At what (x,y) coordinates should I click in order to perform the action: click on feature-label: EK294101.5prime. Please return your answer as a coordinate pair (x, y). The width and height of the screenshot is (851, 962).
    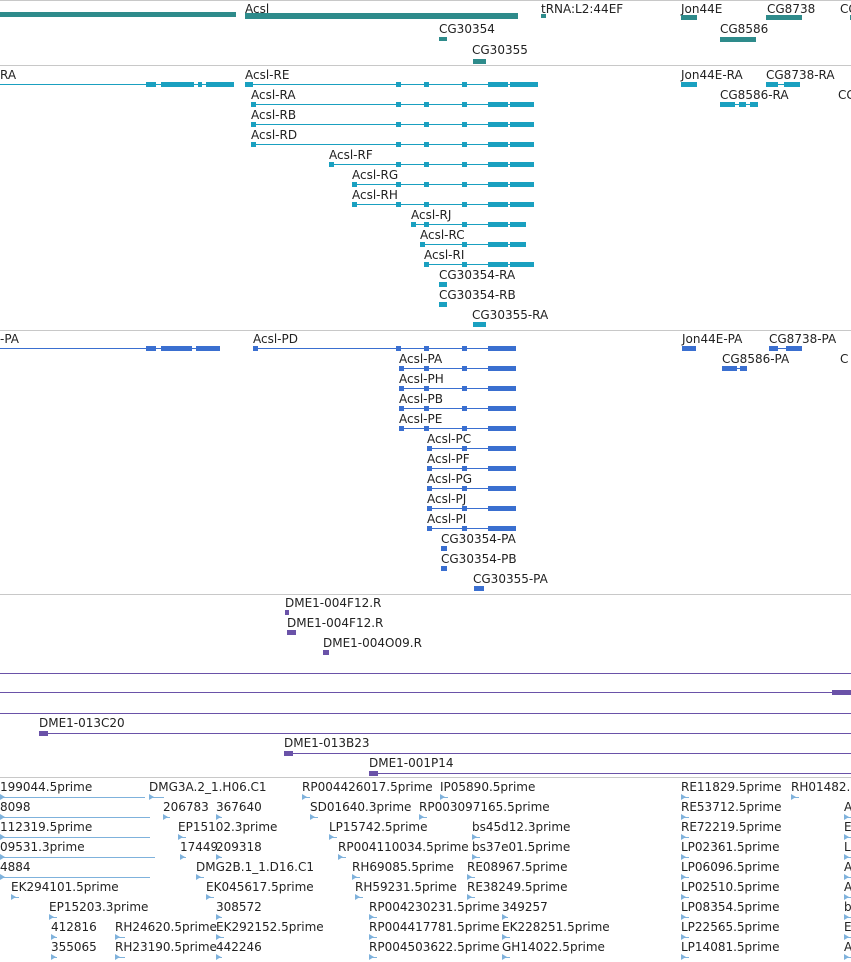
    Looking at the image, I should click on (65, 887).